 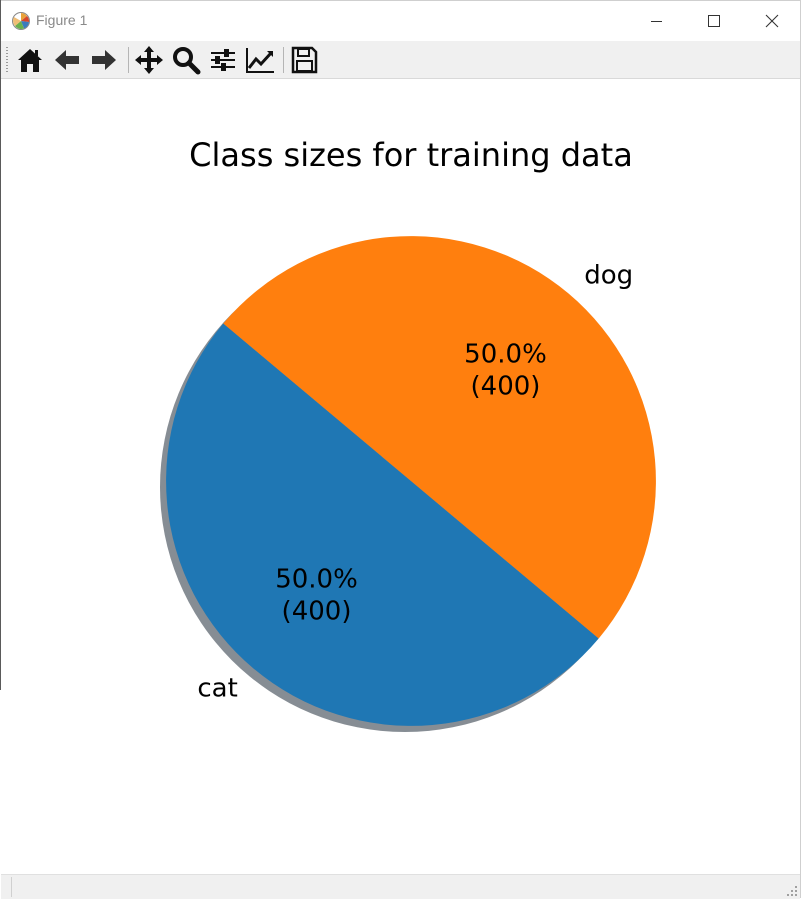 What do you see at coordinates (11, 887) in the screenshot?
I see `status-separator` at bounding box center [11, 887].